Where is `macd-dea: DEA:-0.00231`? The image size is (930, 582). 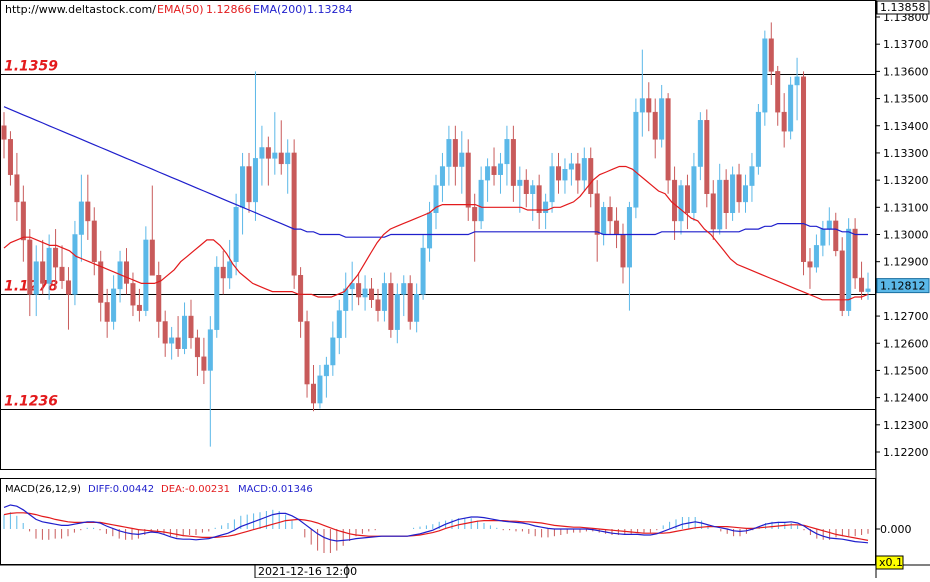 macd-dea: DEA:-0.00231 is located at coordinates (195, 489).